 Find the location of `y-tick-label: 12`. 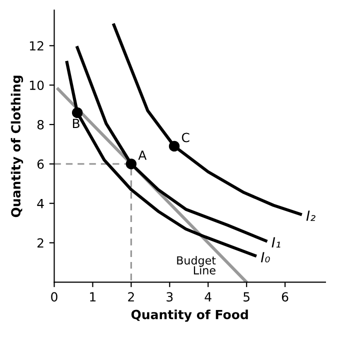

y-tick-label: 12 is located at coordinates (37, 45).